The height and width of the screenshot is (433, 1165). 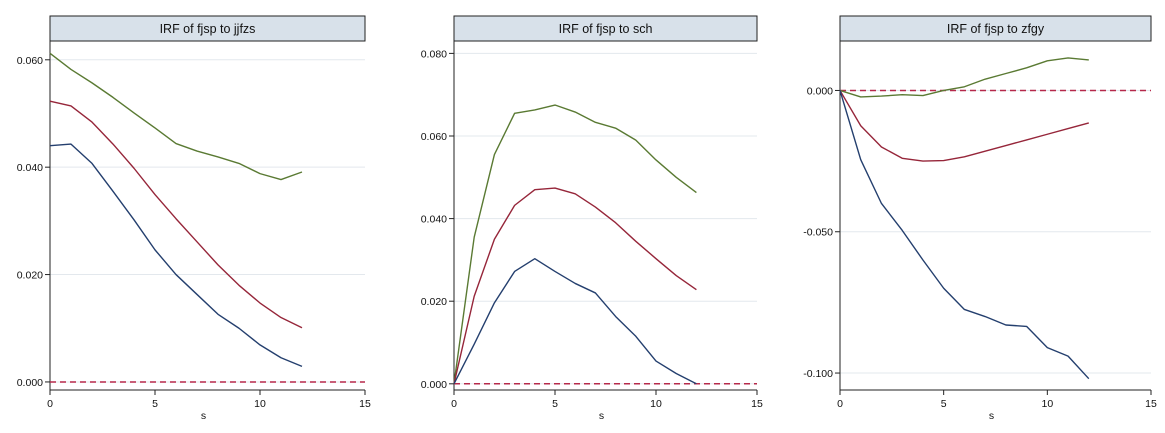 I want to click on irf-line-zfgy, so click(x=964, y=126).